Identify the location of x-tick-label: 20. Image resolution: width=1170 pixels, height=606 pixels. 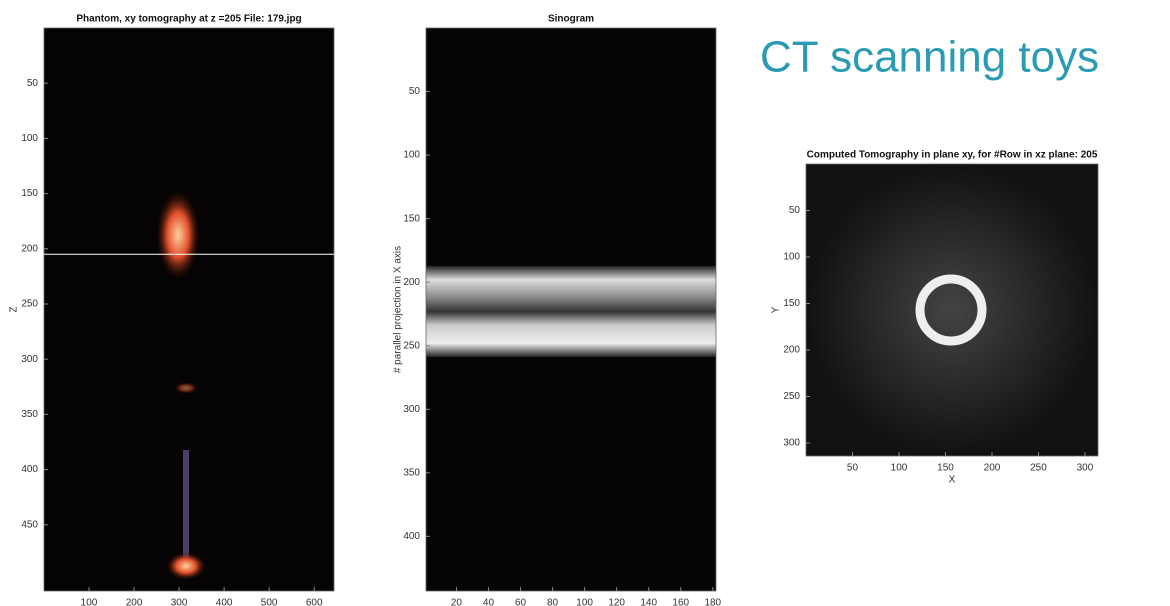
(457, 602).